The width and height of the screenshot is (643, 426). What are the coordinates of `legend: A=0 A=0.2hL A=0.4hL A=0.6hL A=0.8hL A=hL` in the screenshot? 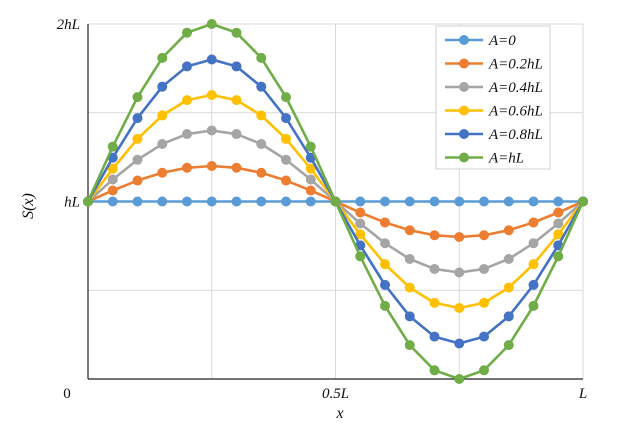 It's located at (493, 97).